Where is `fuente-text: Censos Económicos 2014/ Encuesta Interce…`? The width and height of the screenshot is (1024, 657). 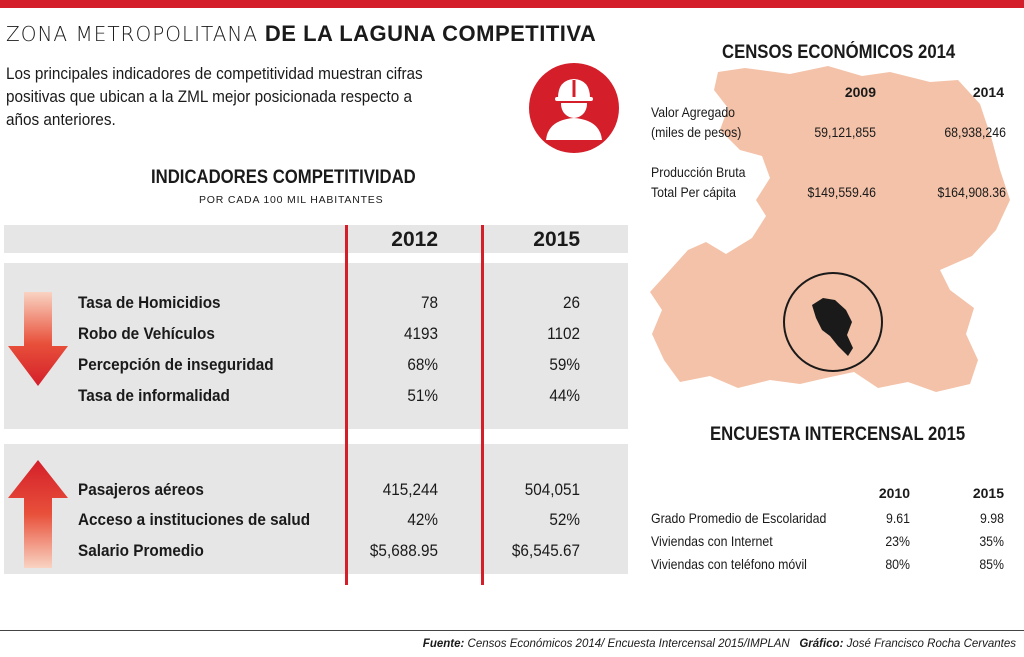
fuente-text: Censos Económicos 2014/ Encuesta Interce… is located at coordinates (628, 644).